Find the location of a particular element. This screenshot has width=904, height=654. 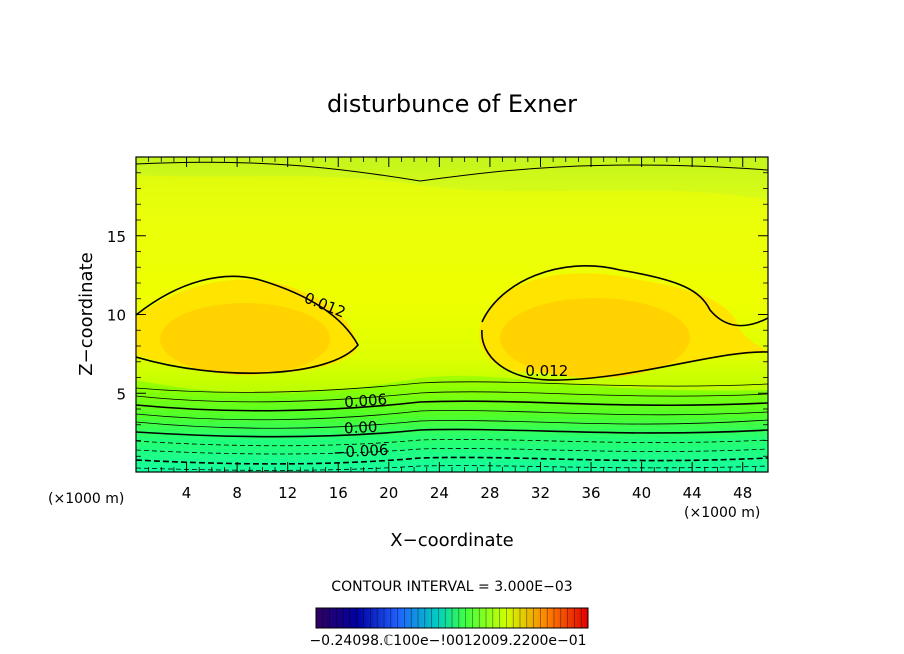

colorbar is located at coordinates (452, 618).